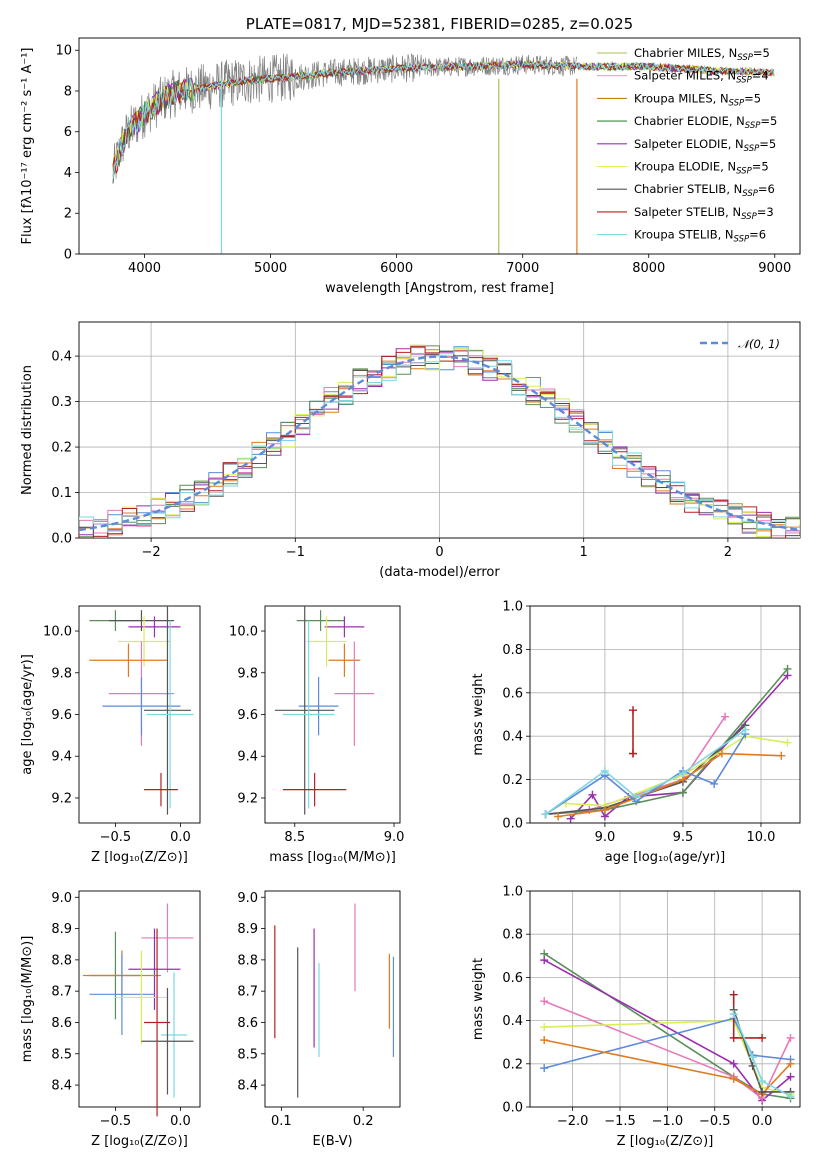 This screenshot has width=819, height=1170. I want to click on y-tick-label: 8.4, so click(247, 1086).